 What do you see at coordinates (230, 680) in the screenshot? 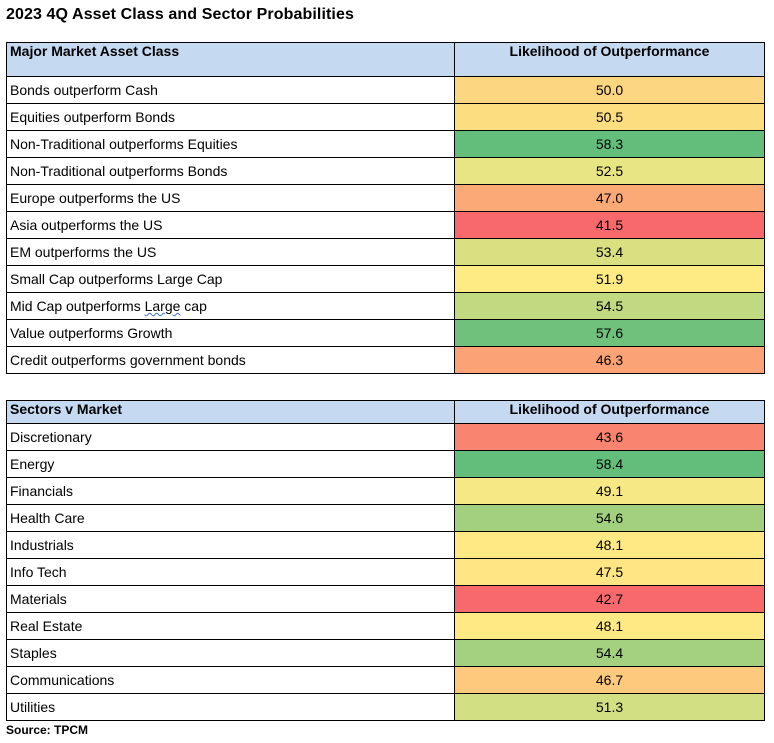
I see `row-label: Communications` at bounding box center [230, 680].